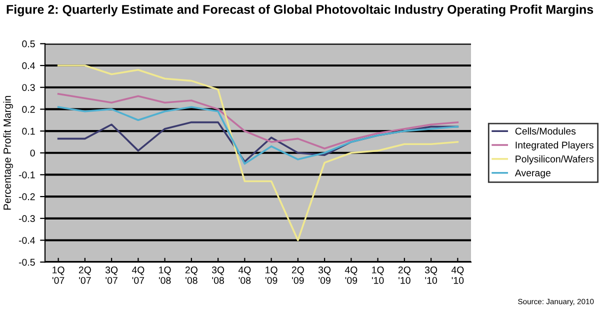 The width and height of the screenshot is (600, 312). What do you see at coordinates (351, 275) in the screenshot?
I see `x-tick-label: 4Q '09` at bounding box center [351, 275].